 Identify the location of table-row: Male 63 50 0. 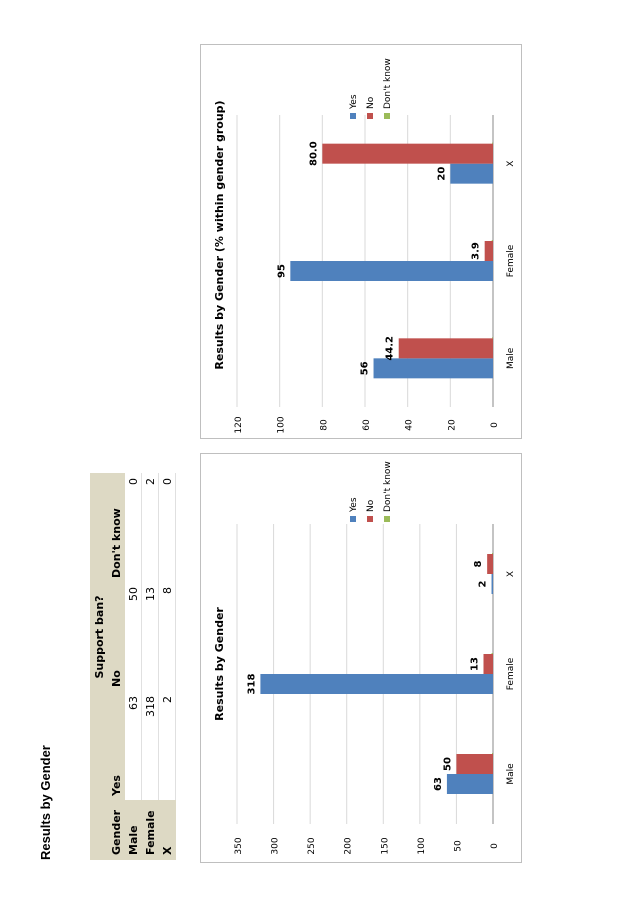
(133, 666).